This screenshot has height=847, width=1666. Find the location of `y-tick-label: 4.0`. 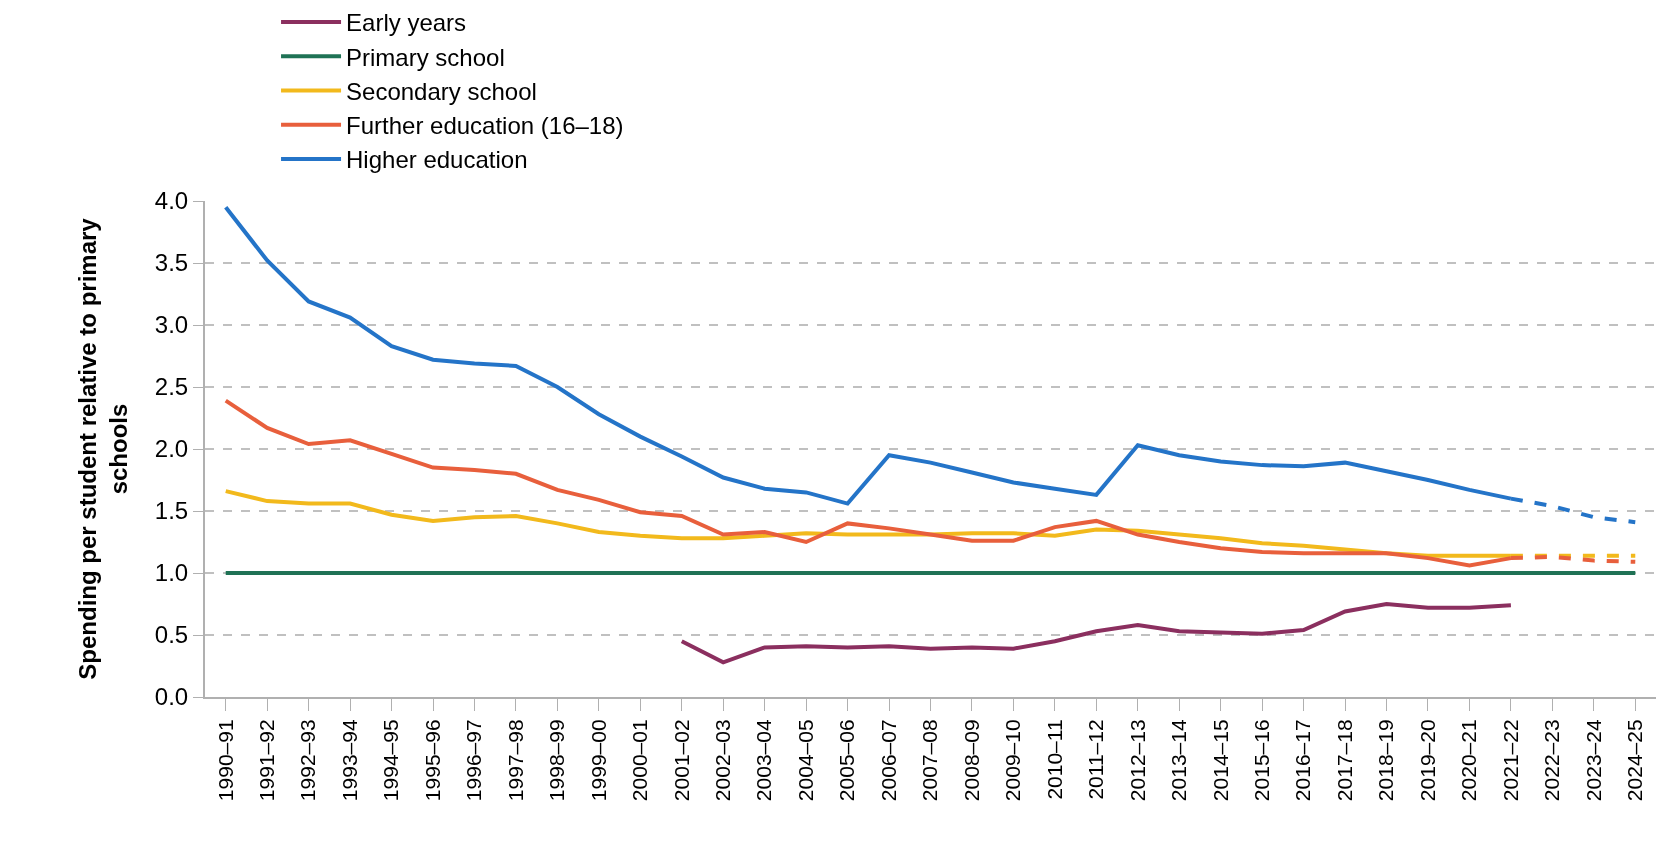

y-tick-label: 4.0 is located at coordinates (171, 201).